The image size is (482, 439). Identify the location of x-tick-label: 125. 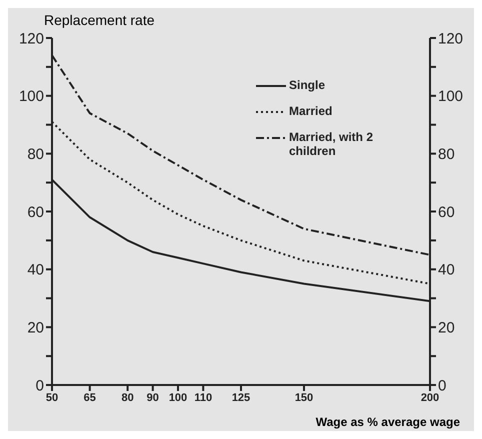
(241, 398).